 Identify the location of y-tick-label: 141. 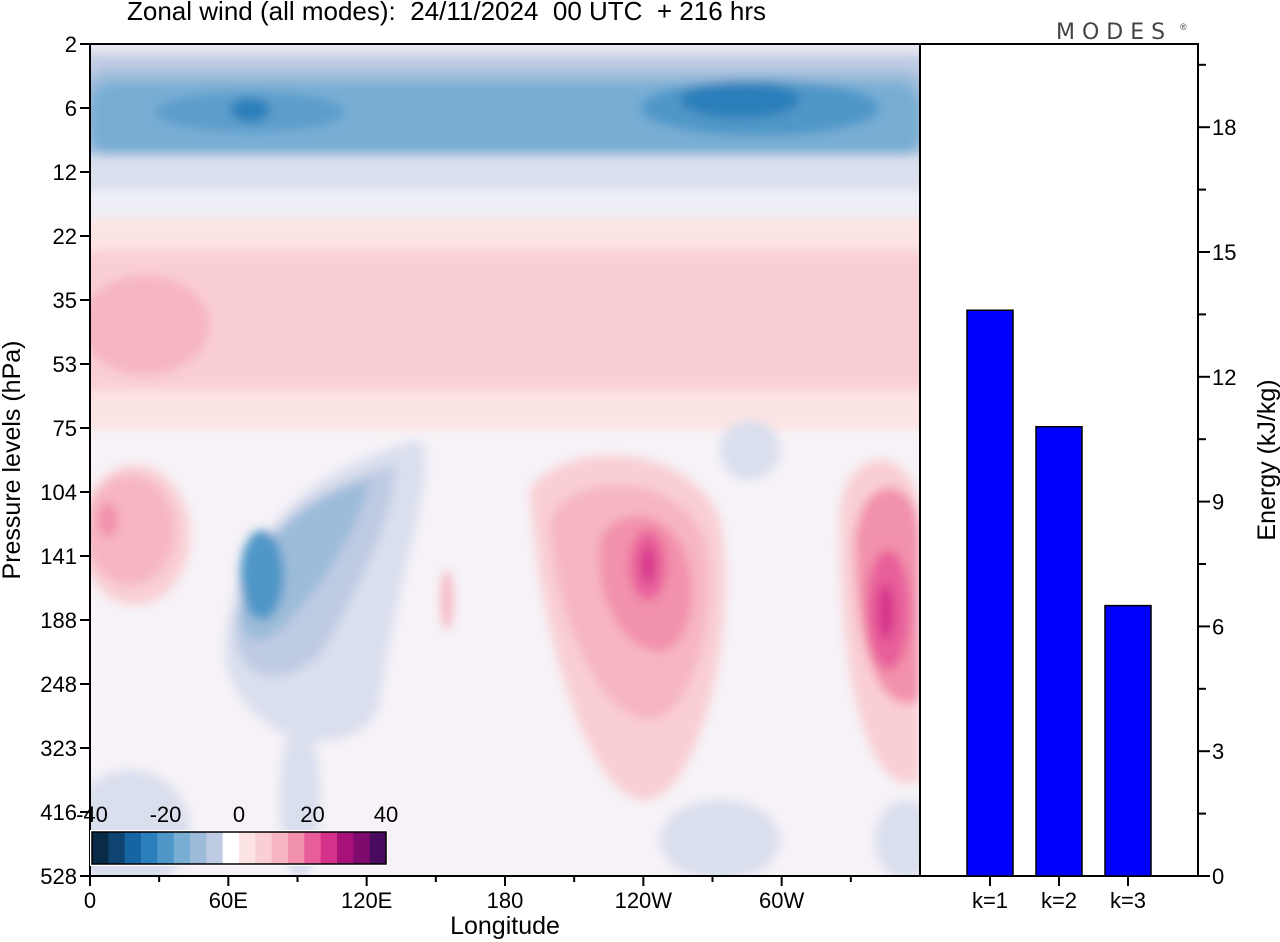
(58, 556).